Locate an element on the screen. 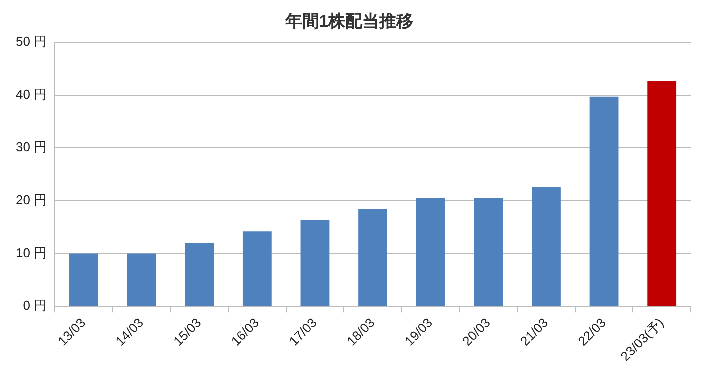 The width and height of the screenshot is (711, 376). y-tick-label: 0 円 is located at coordinates (35, 306).